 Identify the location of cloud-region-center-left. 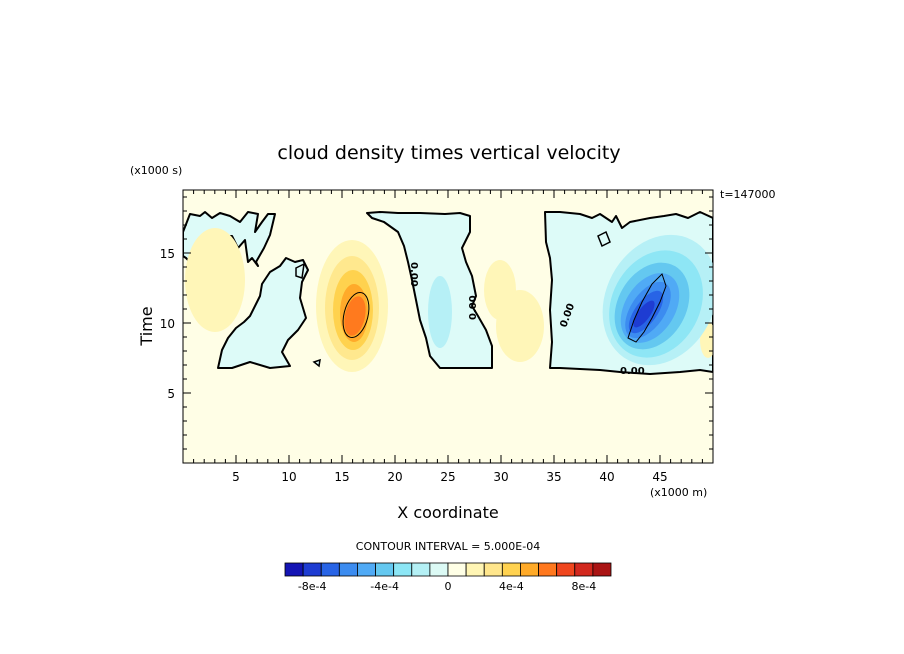
(263, 313).